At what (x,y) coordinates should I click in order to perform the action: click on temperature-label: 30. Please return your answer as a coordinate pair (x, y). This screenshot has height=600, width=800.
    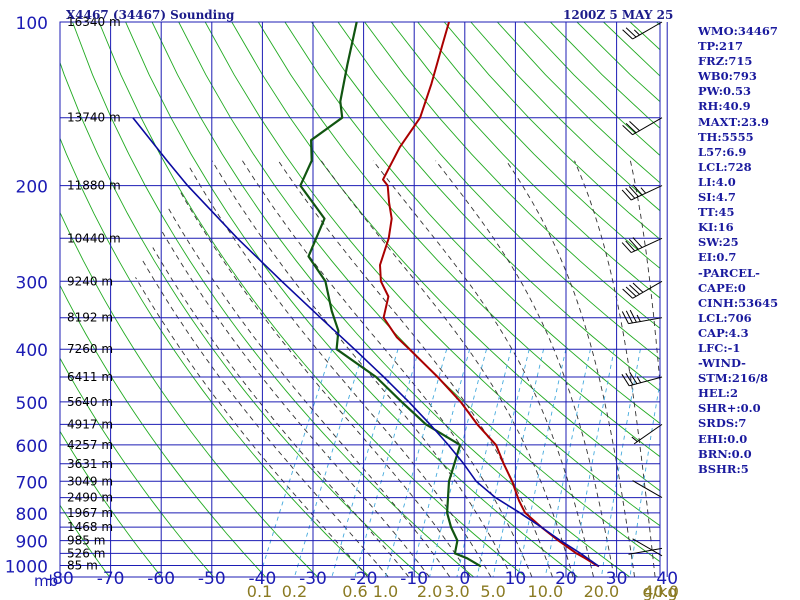
    Looking at the image, I should click on (617, 579).